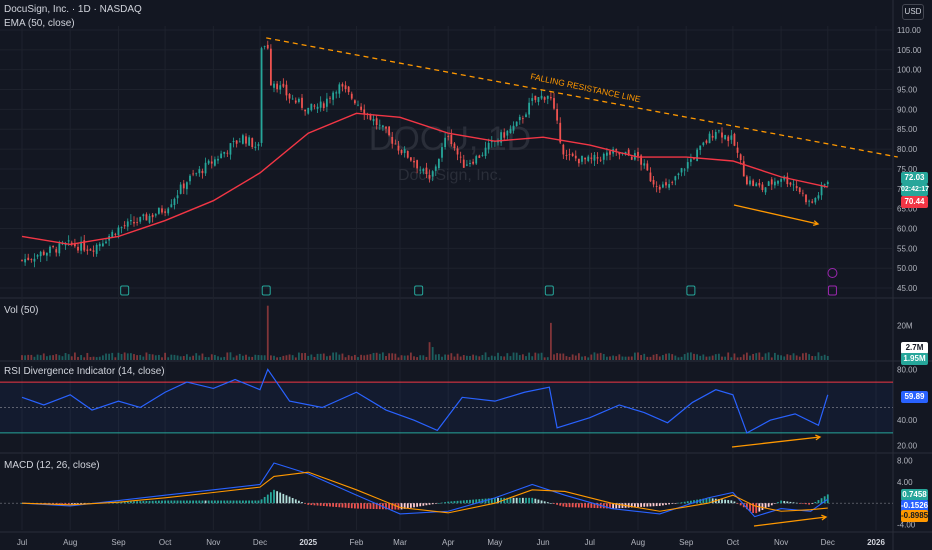 The height and width of the screenshot is (550, 932). Describe the element at coordinates (914, 359) in the screenshot. I see `volume-badge-2: 1.95M` at that location.